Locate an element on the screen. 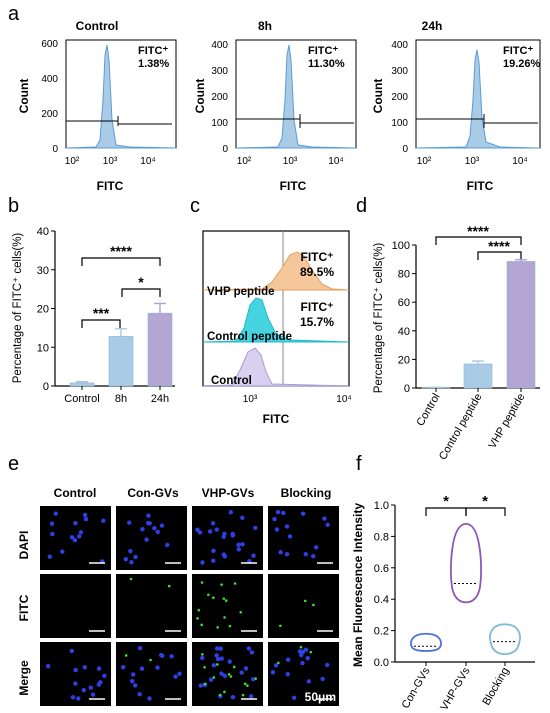 This screenshot has width=550, height=713. fitc-label: FITC⁺ is located at coordinates (153, 51).